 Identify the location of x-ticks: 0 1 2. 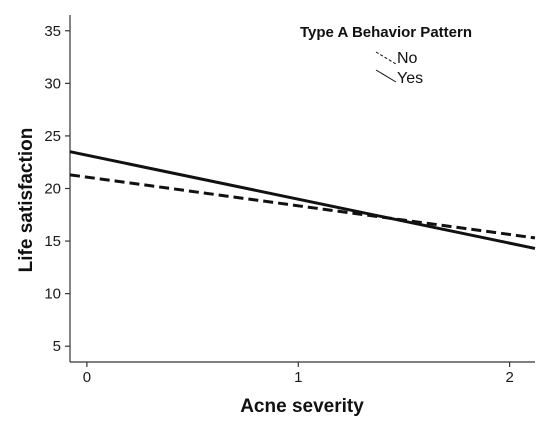
(298, 374).